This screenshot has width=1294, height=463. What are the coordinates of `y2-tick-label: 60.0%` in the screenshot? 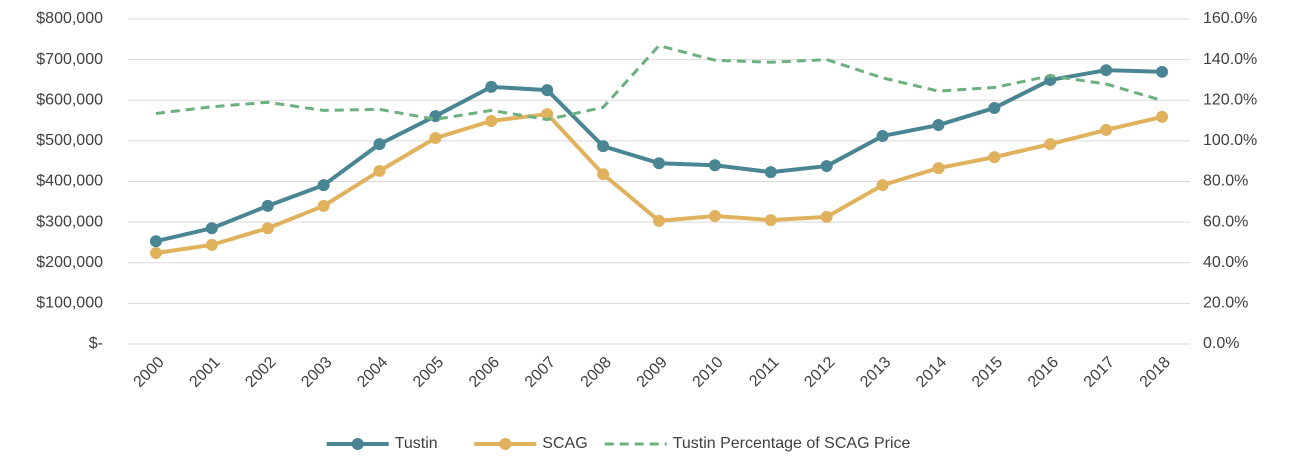 It's located at (1225, 221).